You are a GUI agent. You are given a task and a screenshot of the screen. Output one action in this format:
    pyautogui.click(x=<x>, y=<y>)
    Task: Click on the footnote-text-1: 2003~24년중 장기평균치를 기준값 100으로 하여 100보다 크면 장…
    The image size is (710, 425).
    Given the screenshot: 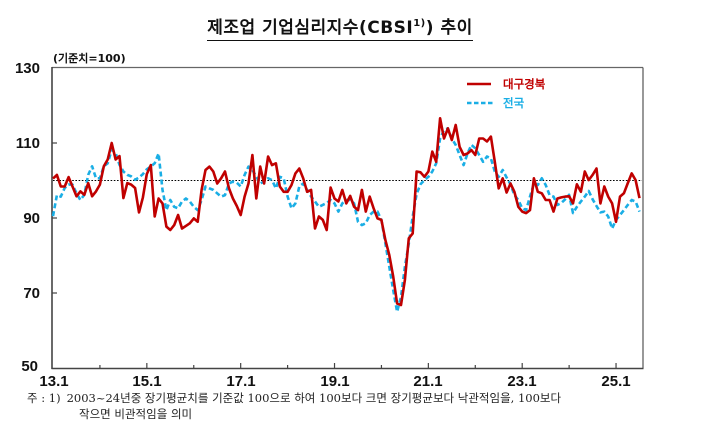 What is the action you would take?
    pyautogui.click(x=314, y=398)
    